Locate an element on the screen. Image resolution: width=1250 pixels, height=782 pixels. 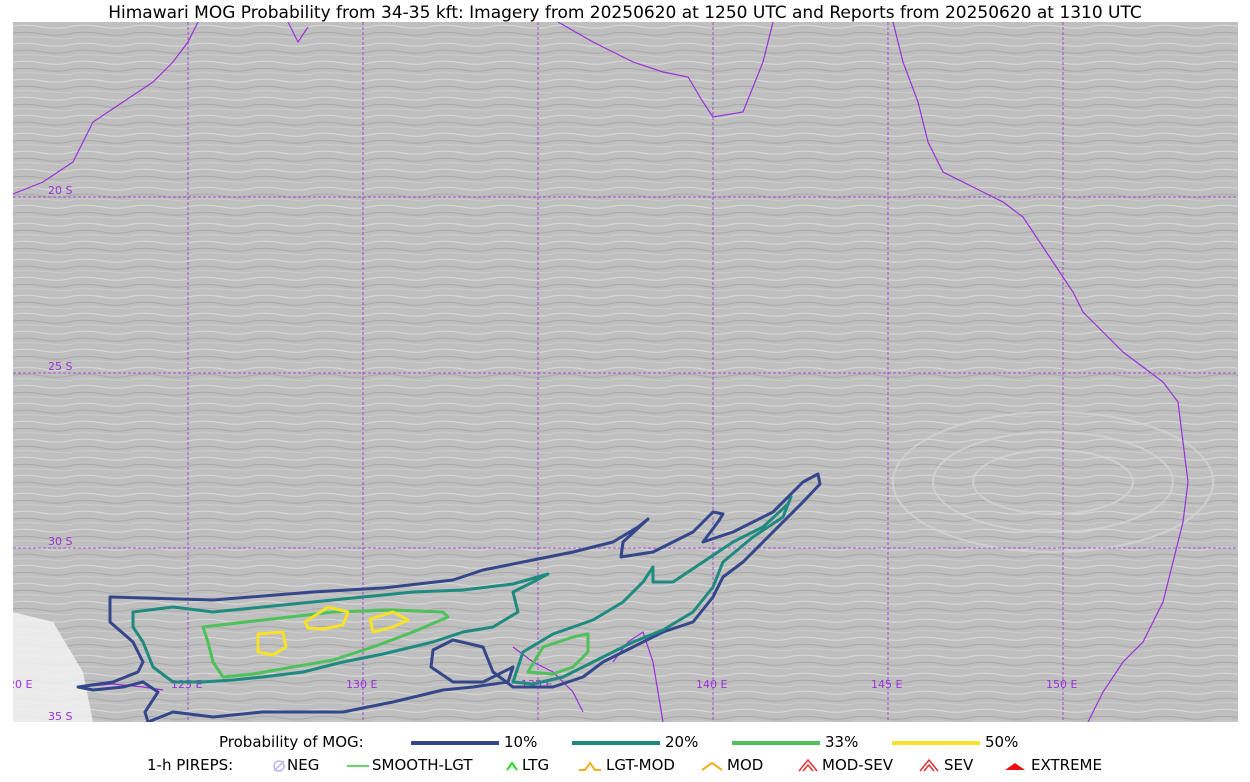
contour-20pct-west is located at coordinates (340, 628).